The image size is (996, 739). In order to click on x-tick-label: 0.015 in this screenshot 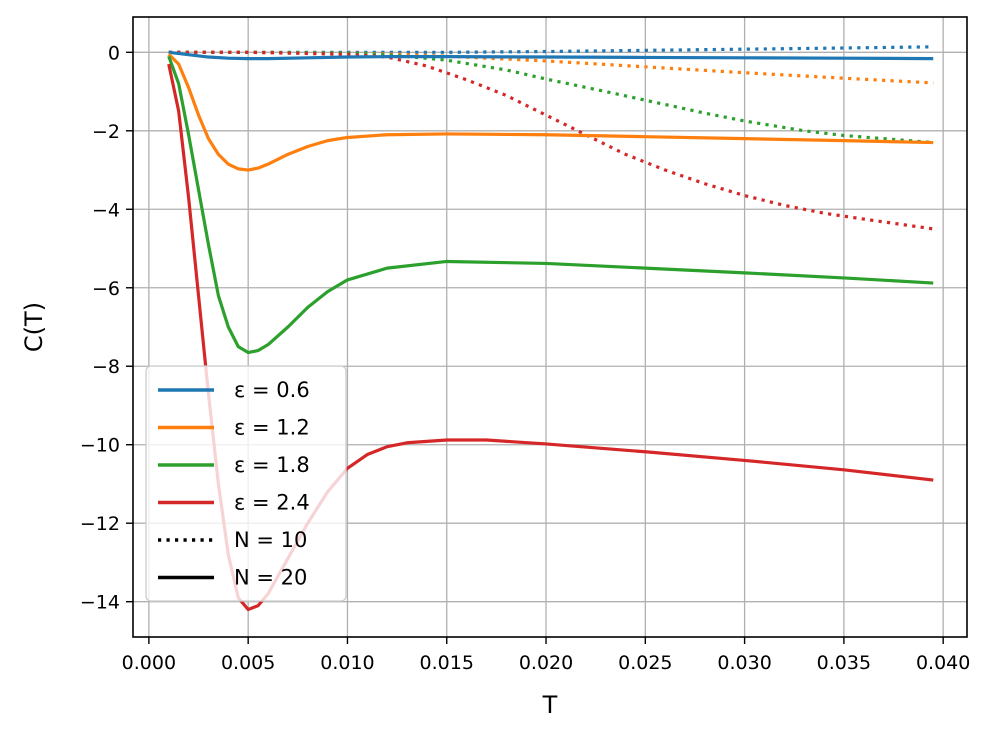, I will do `click(447, 663)`.